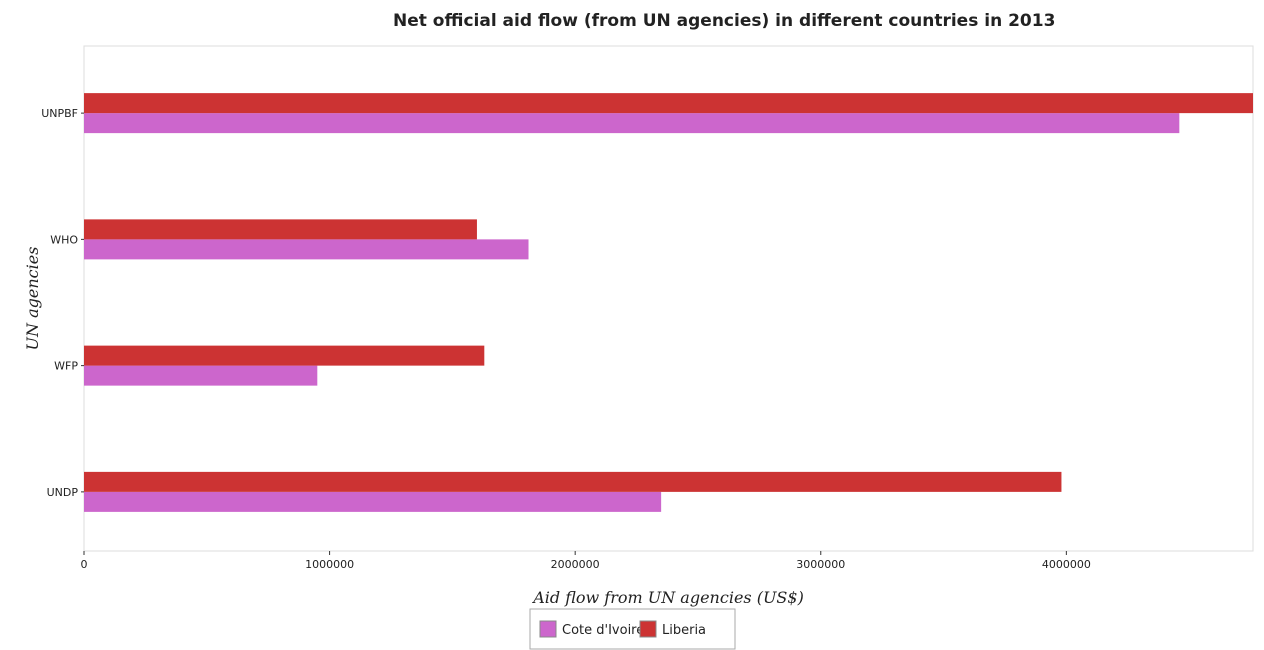  Describe the element at coordinates (201, 375) in the screenshot. I see `bar-wfp-cote-divoire` at that location.